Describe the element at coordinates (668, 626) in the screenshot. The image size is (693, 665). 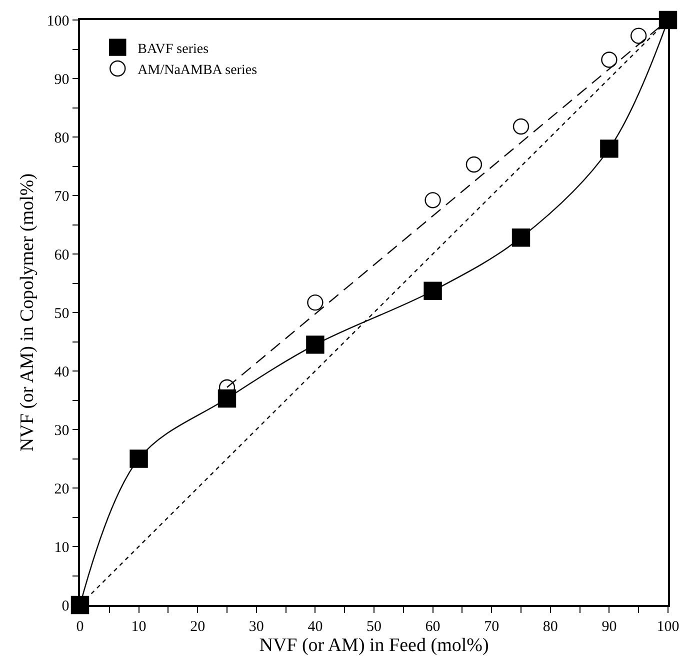
I see `x-tick-label: 100` at that location.